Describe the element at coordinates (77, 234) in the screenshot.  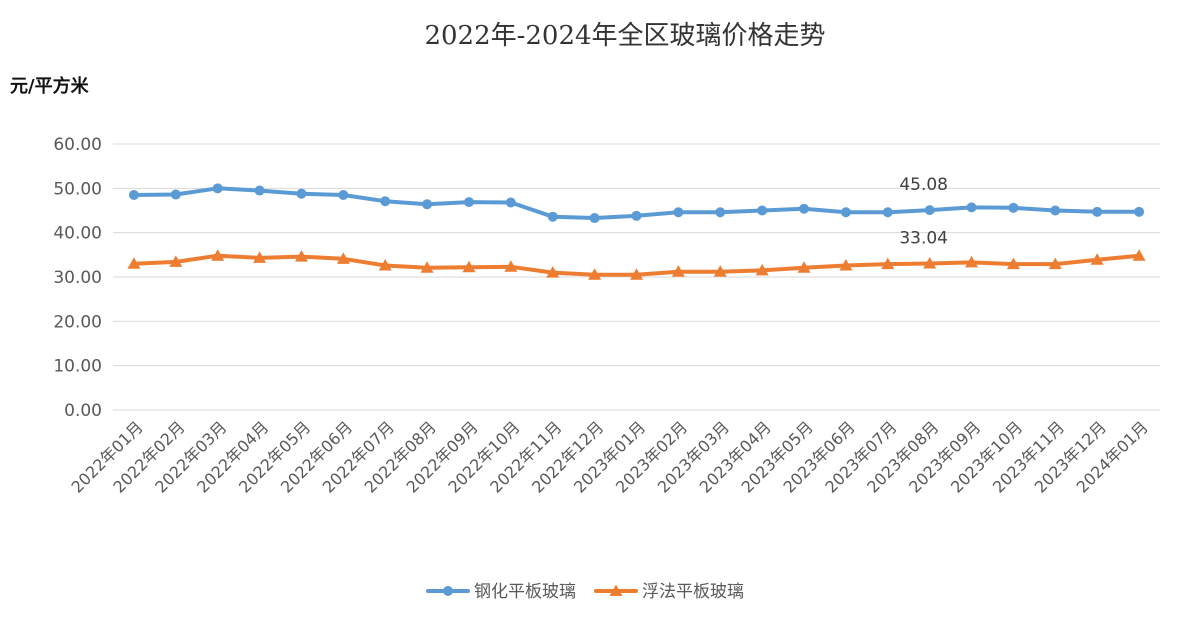
I see `y-tick-label: 40.00` at that location.